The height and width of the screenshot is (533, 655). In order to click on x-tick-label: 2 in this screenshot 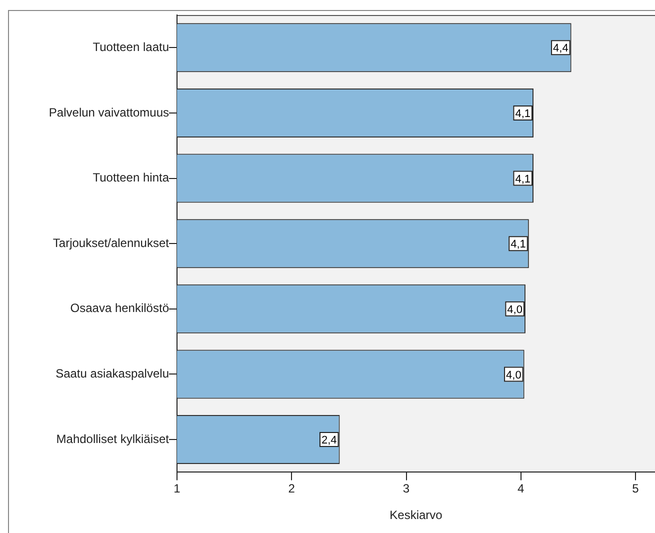, I will do `click(292, 489)`.